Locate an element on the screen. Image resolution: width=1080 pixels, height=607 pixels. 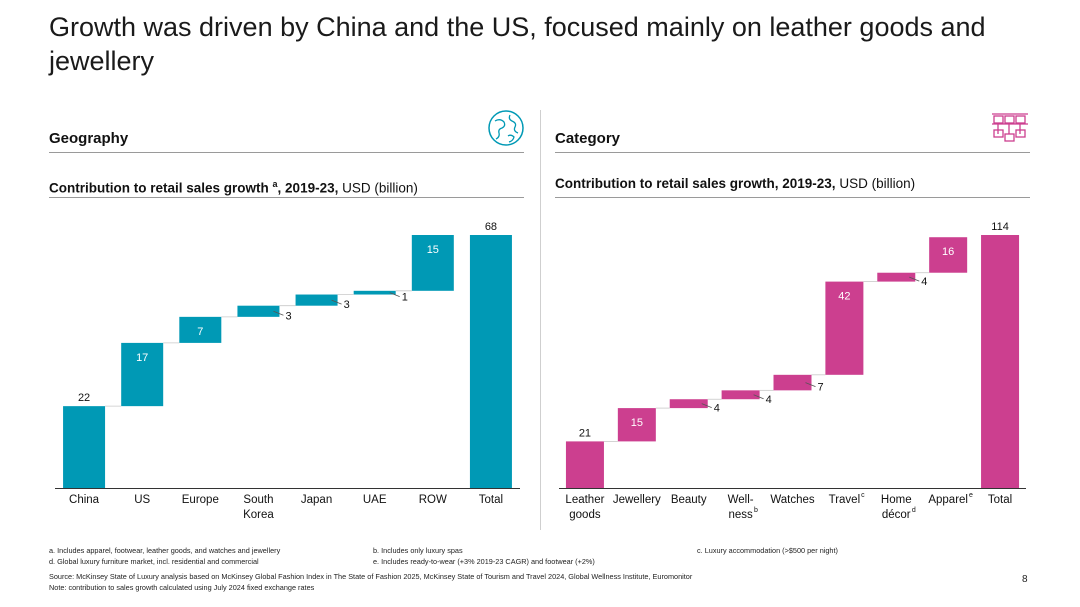
page-number: 8 is located at coordinates (1025, 579).